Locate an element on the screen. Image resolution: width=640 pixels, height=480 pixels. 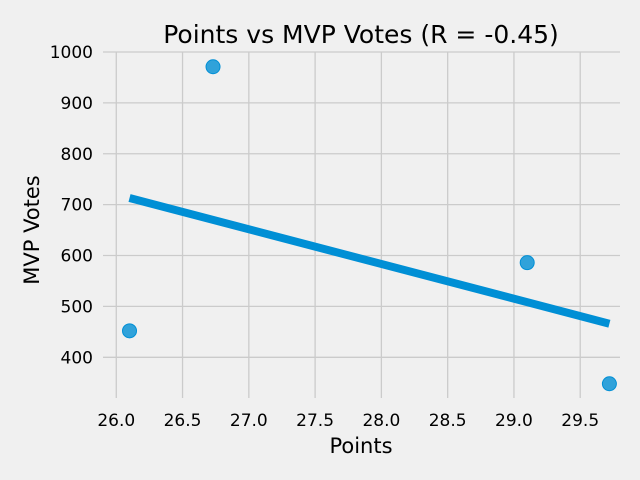
x-axis-label: Points is located at coordinates (360, 446).